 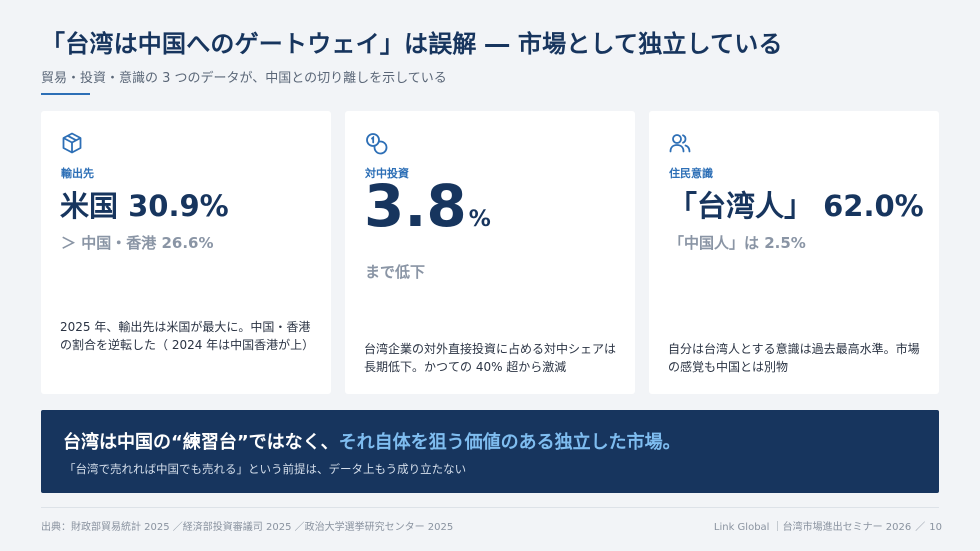 What do you see at coordinates (387, 173) in the screenshot?
I see `card-label: 対中投資` at bounding box center [387, 173].